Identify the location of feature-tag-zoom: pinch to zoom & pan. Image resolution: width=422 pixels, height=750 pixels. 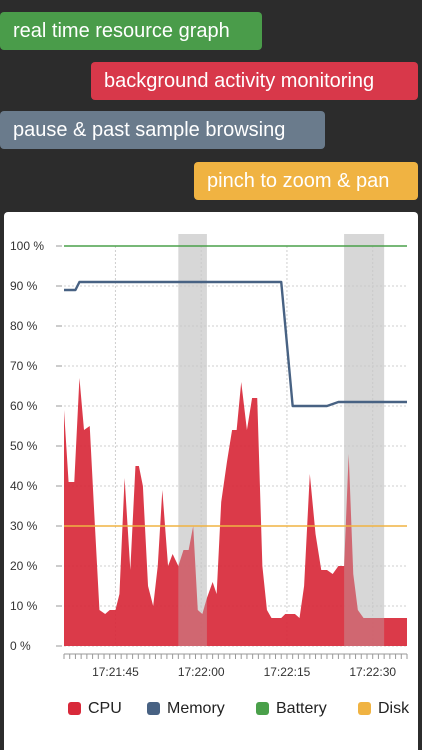
(306, 181).